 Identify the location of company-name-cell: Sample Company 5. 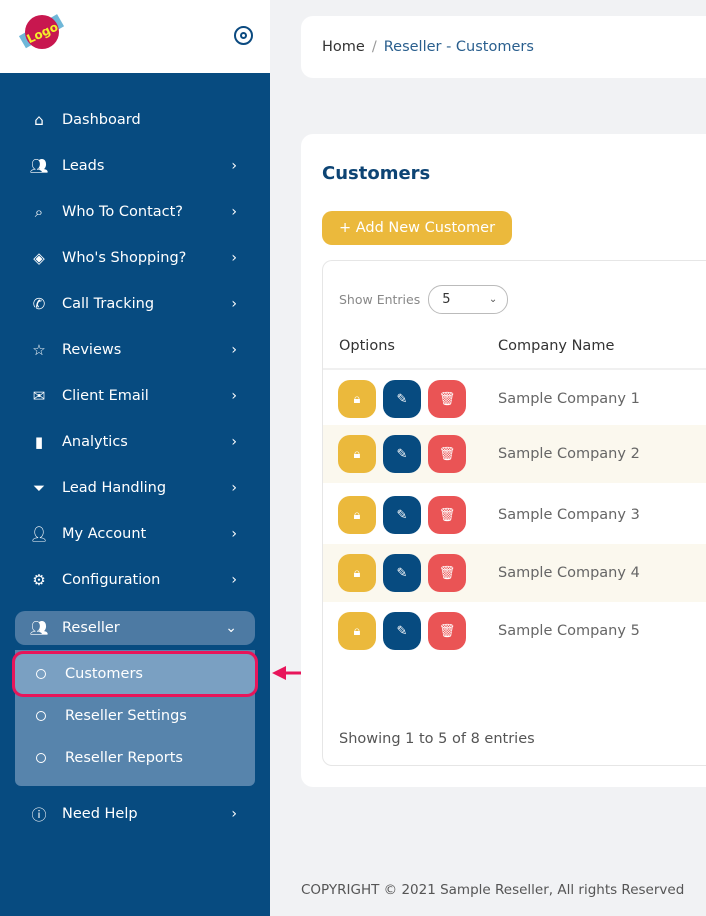
(569, 631).